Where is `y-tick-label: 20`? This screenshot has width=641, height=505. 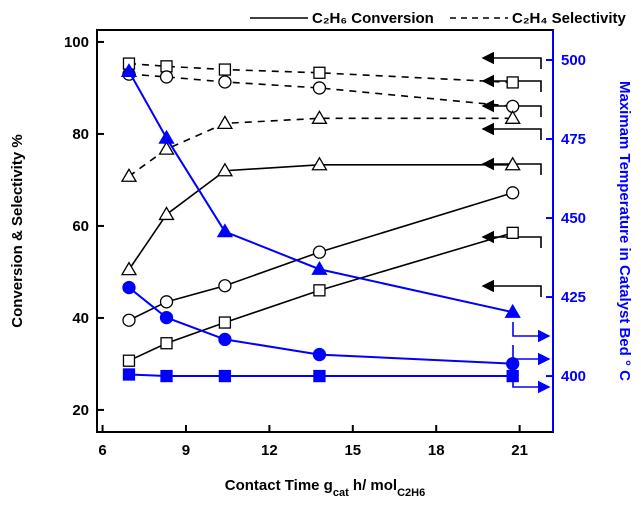 y-tick-label: 20 is located at coordinates (80, 410).